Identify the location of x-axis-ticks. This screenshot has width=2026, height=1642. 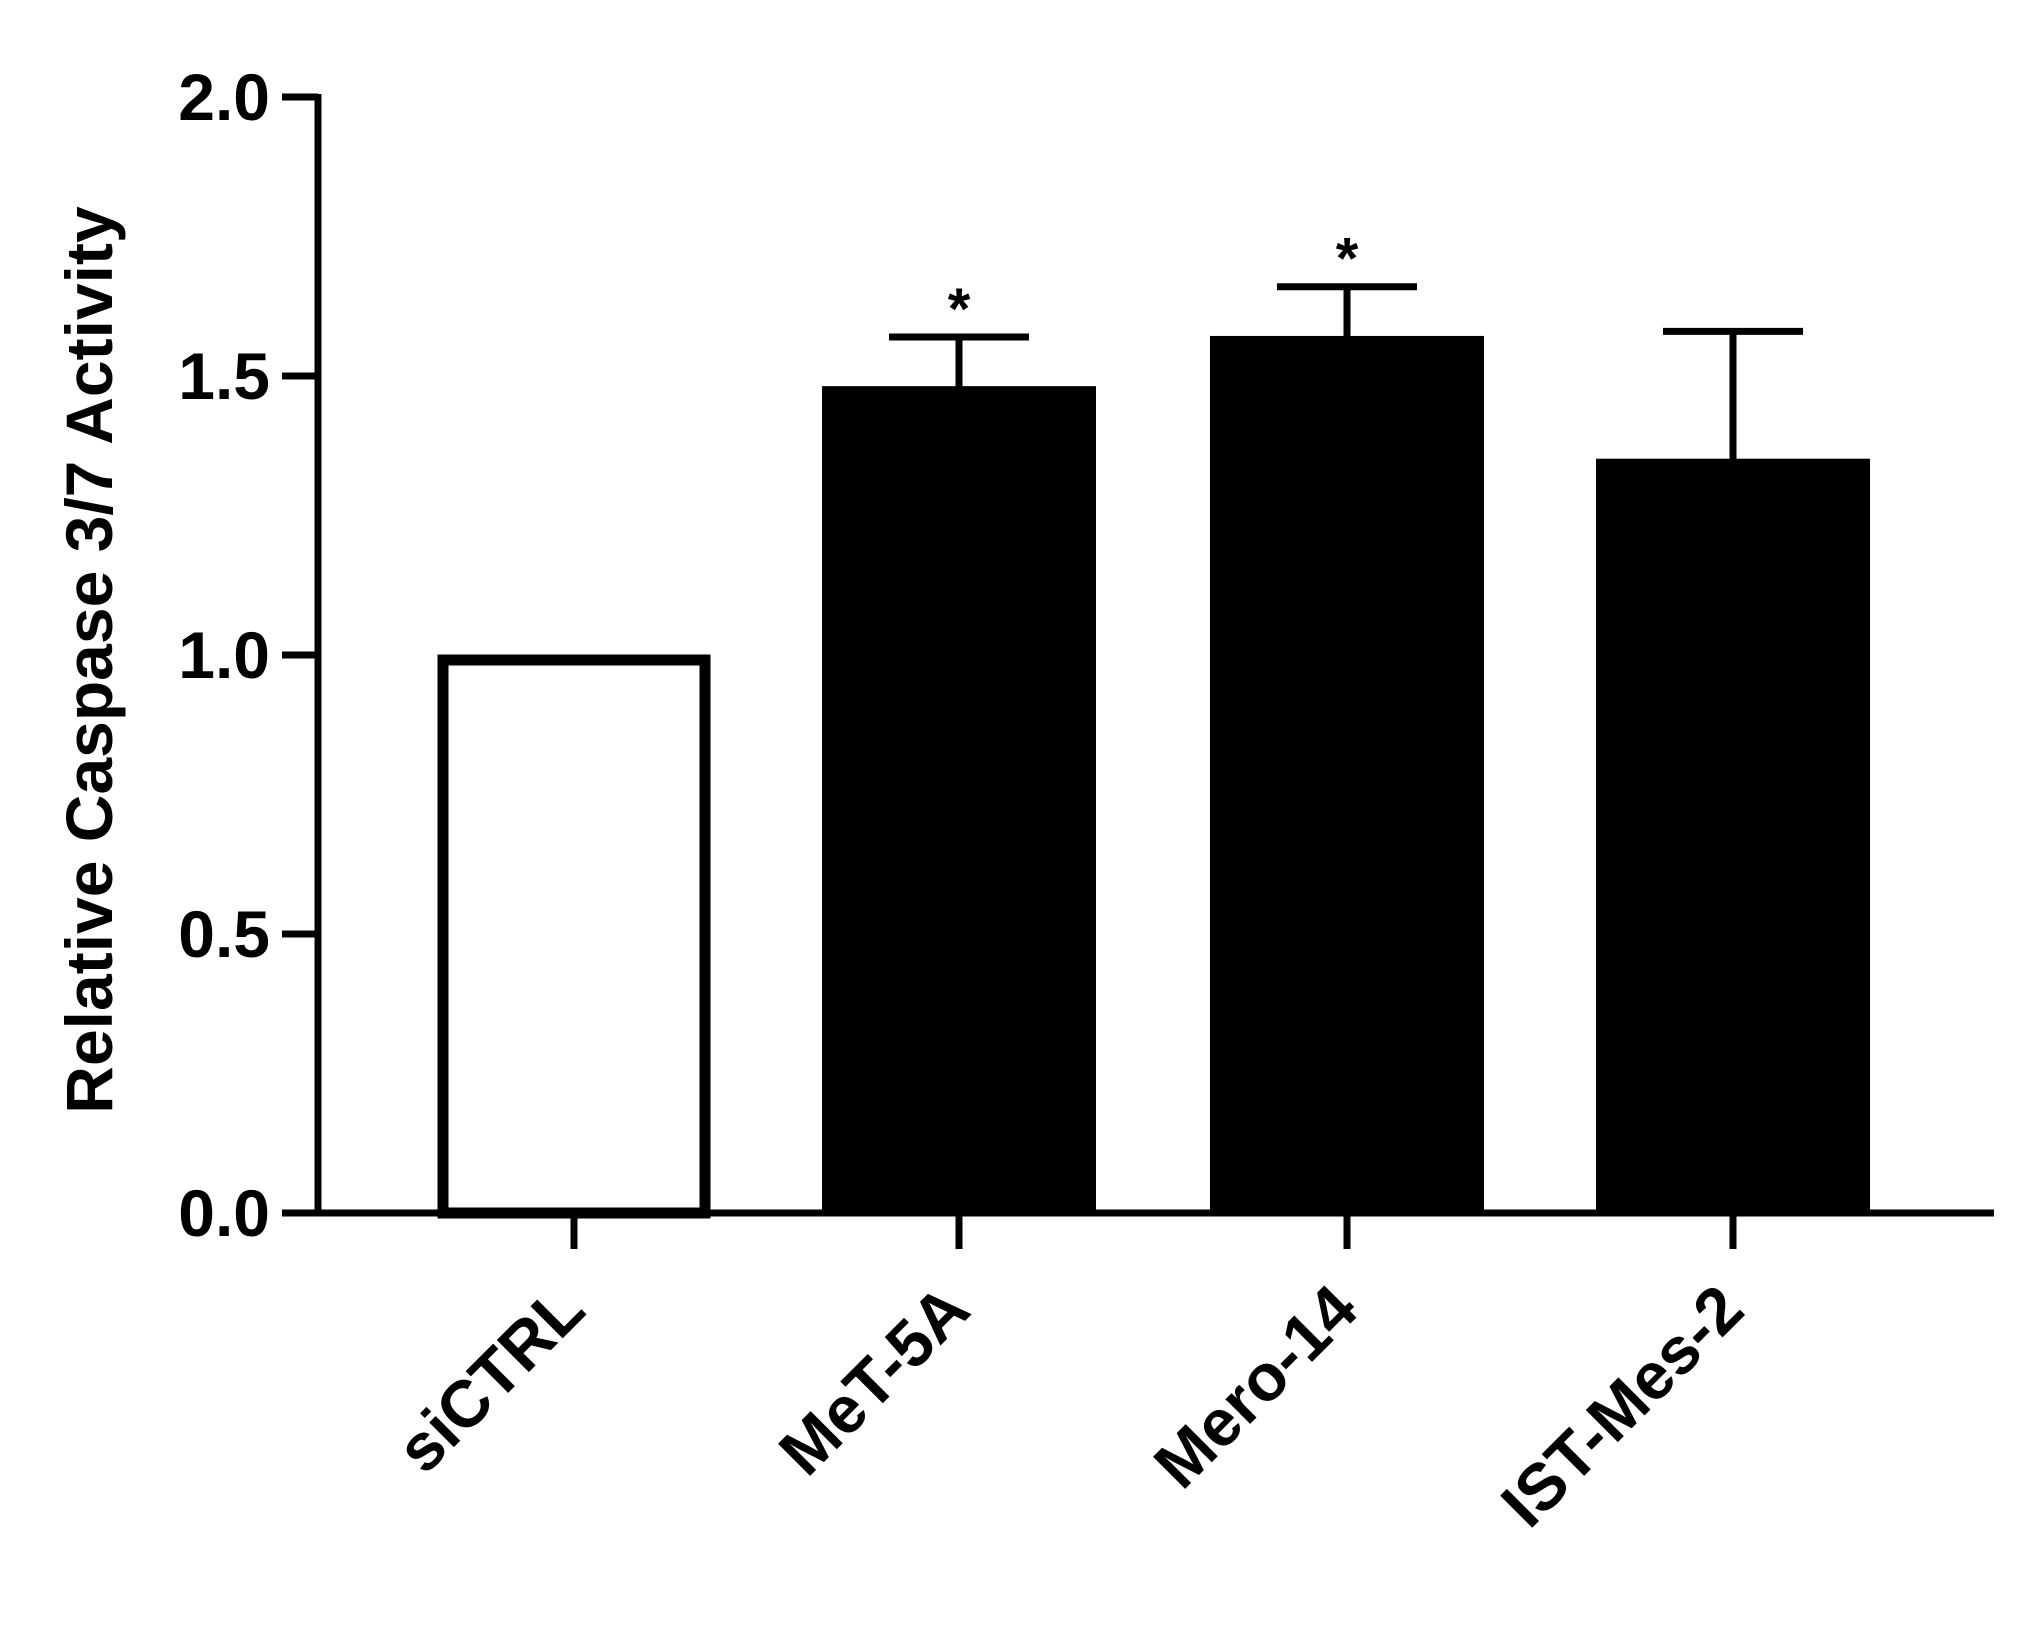
(1153, 1231).